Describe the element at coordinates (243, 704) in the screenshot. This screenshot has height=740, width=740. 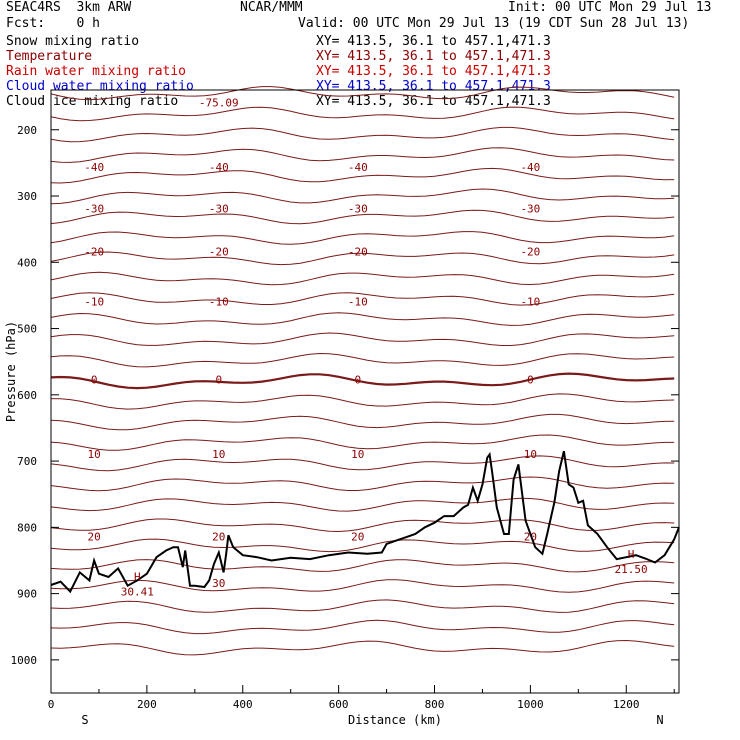
I see `x-tick-label: 400` at that location.